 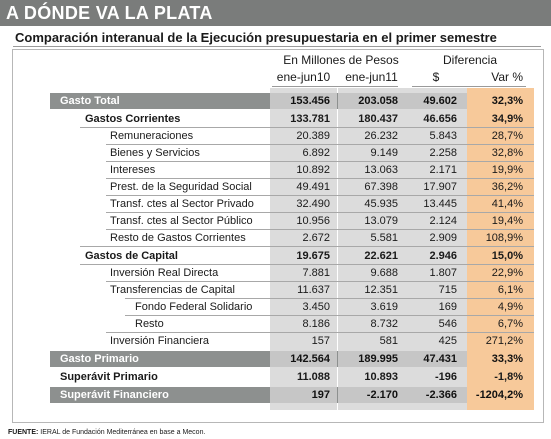 What do you see at coordinates (443, 238) in the screenshot?
I see `cell-diff-amount: 2.909` at bounding box center [443, 238].